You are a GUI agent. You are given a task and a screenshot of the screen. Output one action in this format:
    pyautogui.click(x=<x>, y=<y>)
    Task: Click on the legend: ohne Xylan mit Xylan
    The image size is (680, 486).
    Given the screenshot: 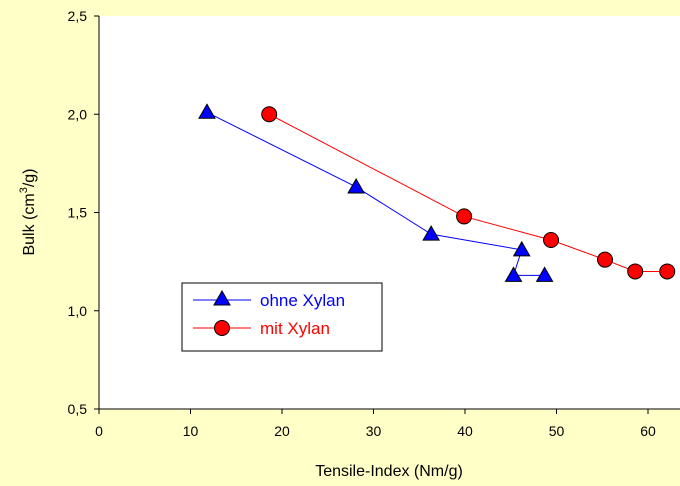 What is the action you would take?
    pyautogui.click(x=282, y=317)
    